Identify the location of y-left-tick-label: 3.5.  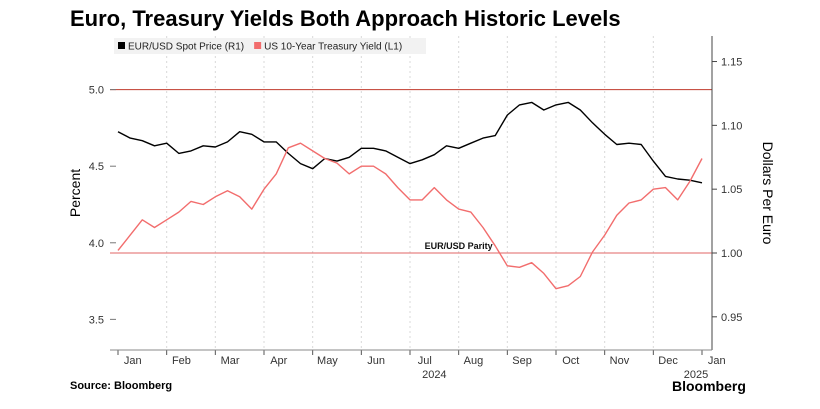
(96, 320).